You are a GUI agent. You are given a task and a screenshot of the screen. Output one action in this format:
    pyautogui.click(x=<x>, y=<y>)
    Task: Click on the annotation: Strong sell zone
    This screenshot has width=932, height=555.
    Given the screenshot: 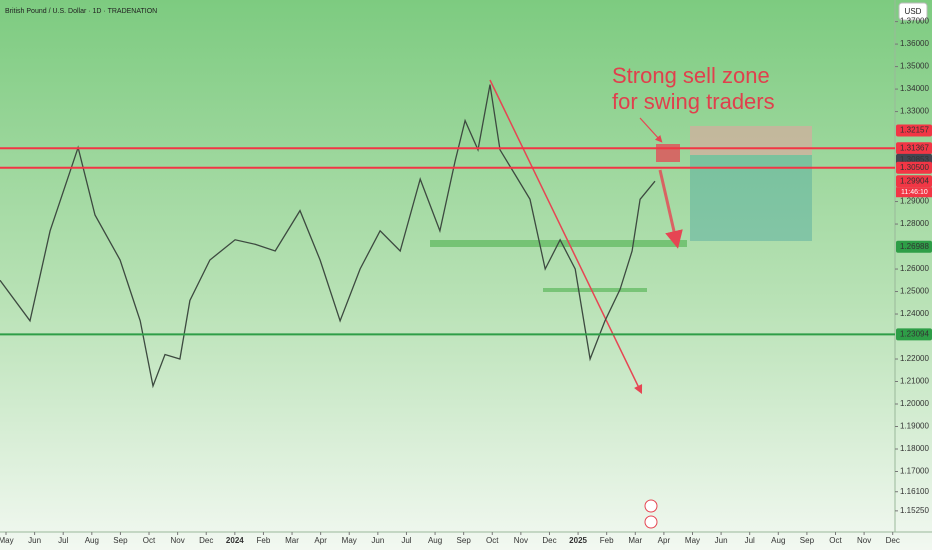 What is the action you would take?
    pyautogui.click(x=691, y=75)
    